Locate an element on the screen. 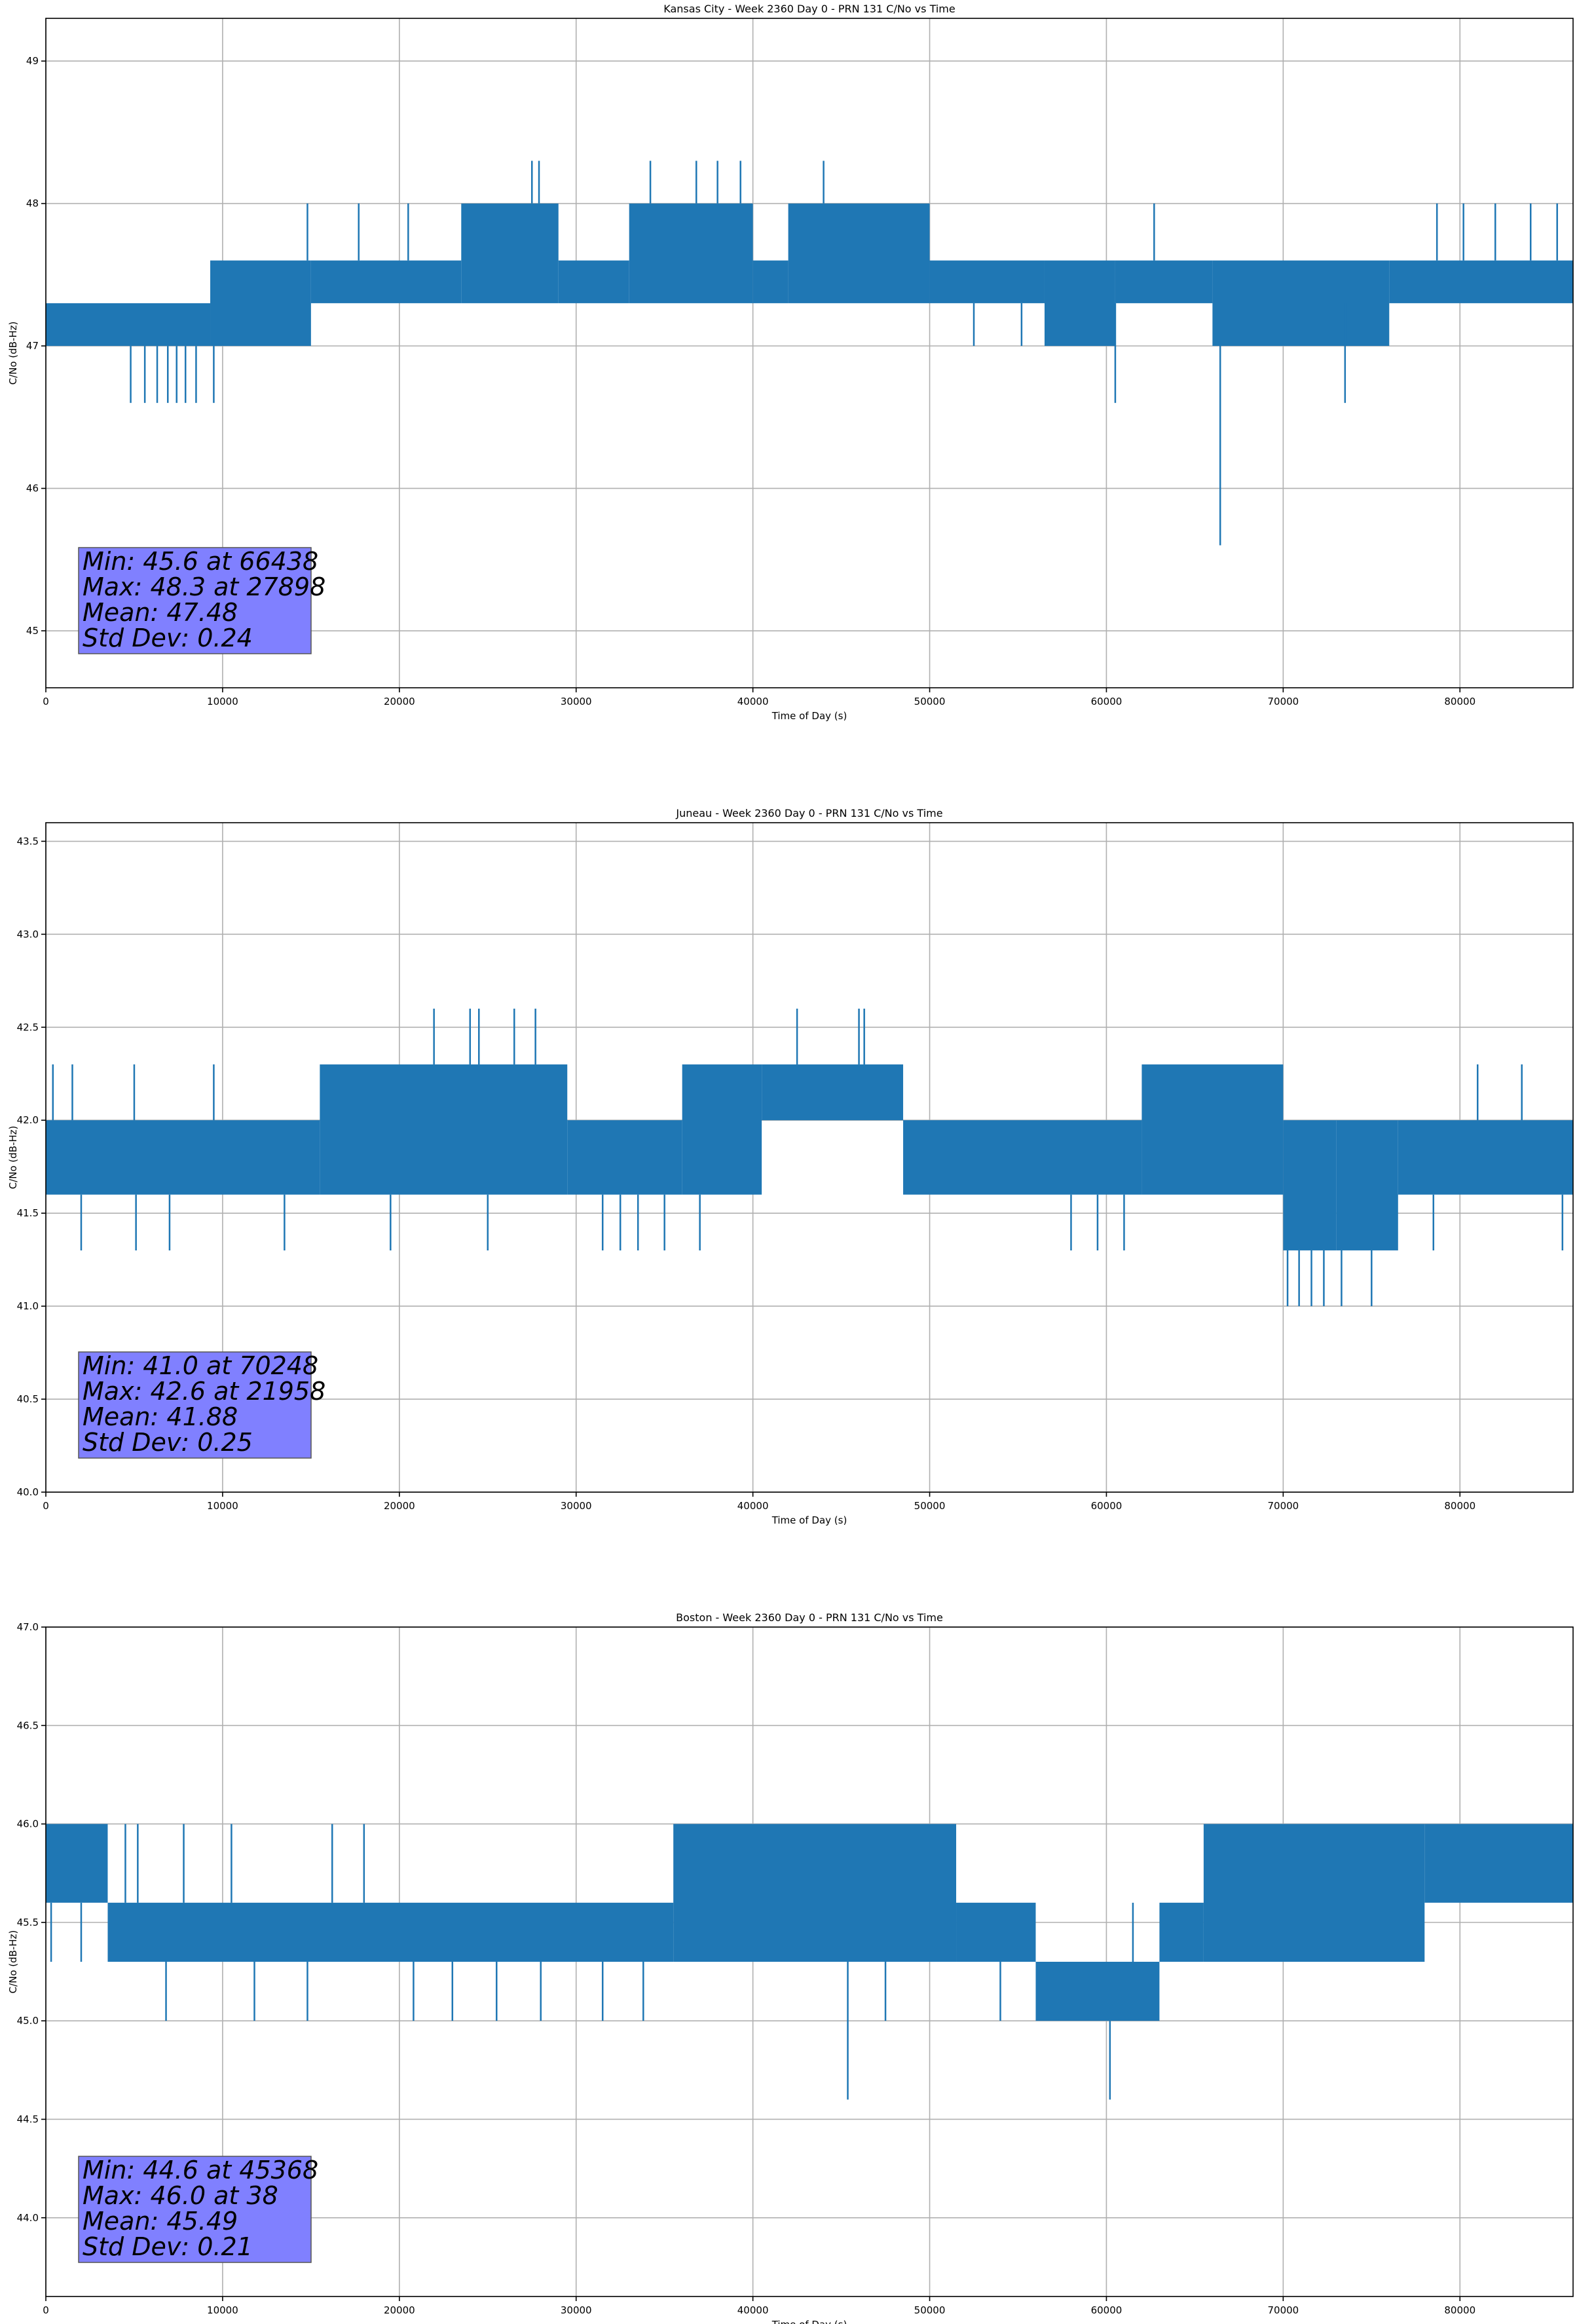  y-tick-label: 46.5 is located at coordinates (28, 1725).